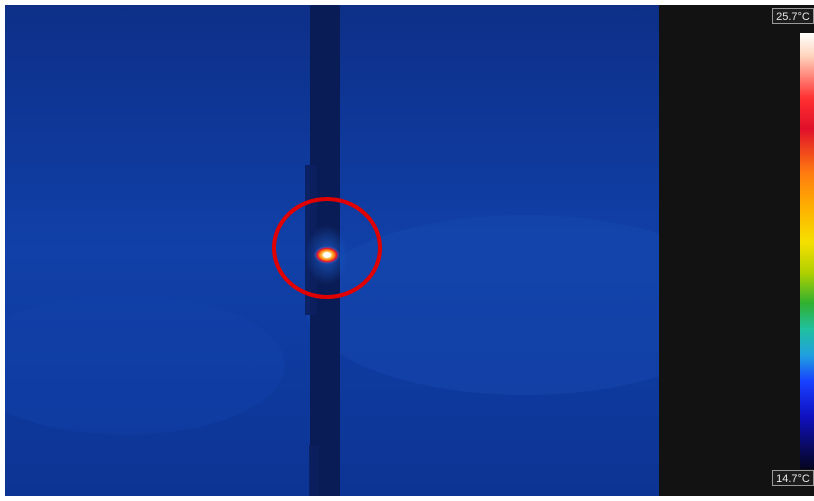 The width and height of the screenshot is (814, 501). Describe the element at coordinates (314, 470) in the screenshot. I see `post-base` at that location.